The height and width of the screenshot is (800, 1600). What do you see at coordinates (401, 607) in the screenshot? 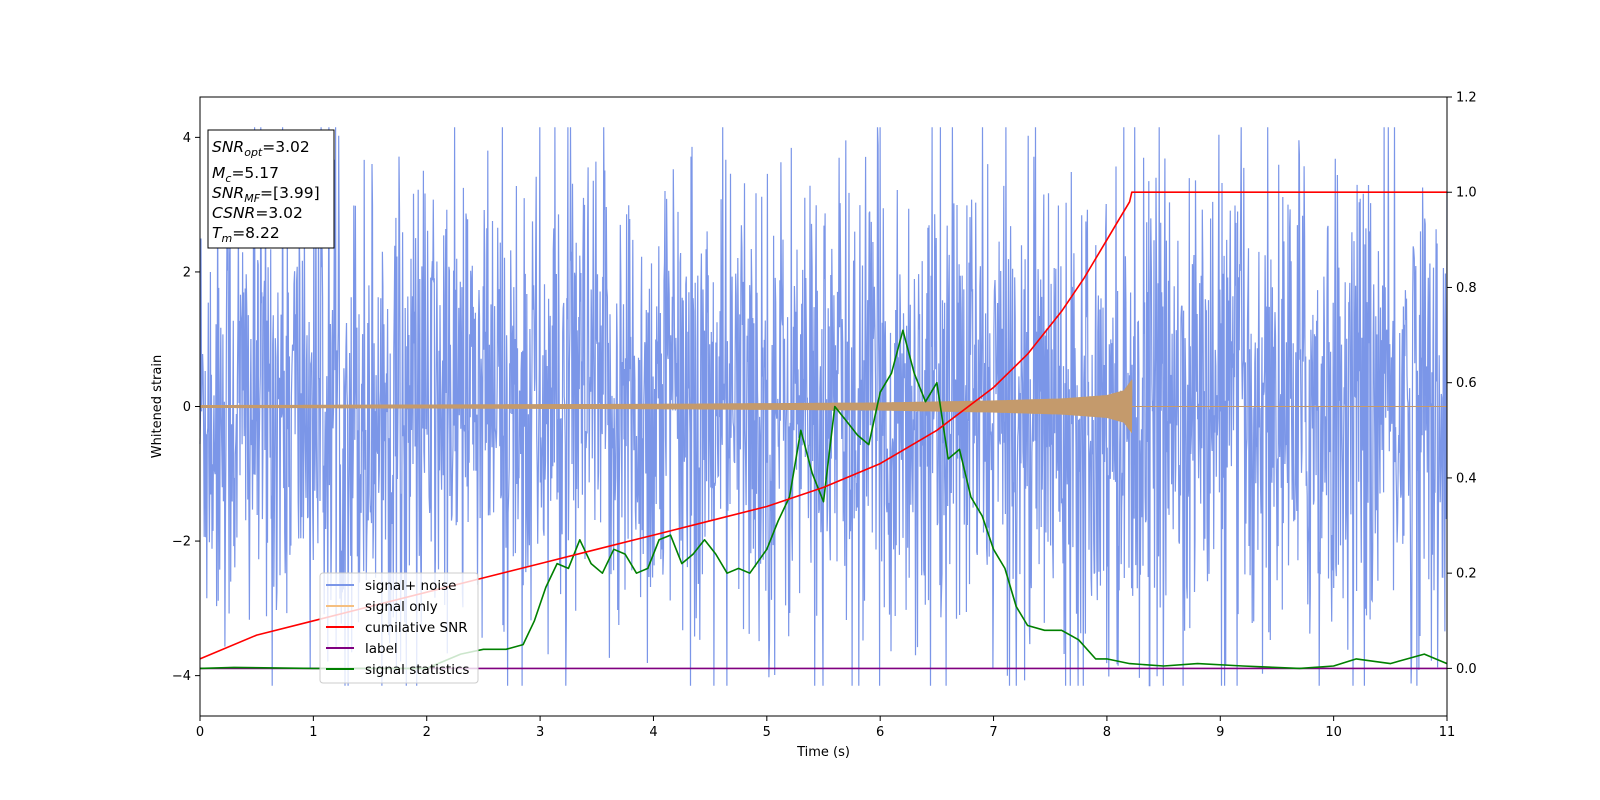
I see `legend-signal-only-label: signal only` at bounding box center [401, 607].